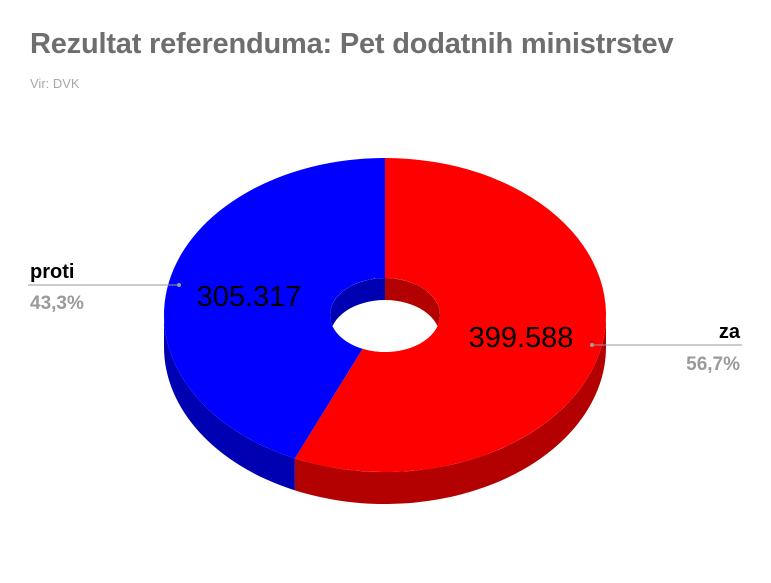  Describe the element at coordinates (412, 307) in the screenshot. I see `hole-wall-za` at that location.